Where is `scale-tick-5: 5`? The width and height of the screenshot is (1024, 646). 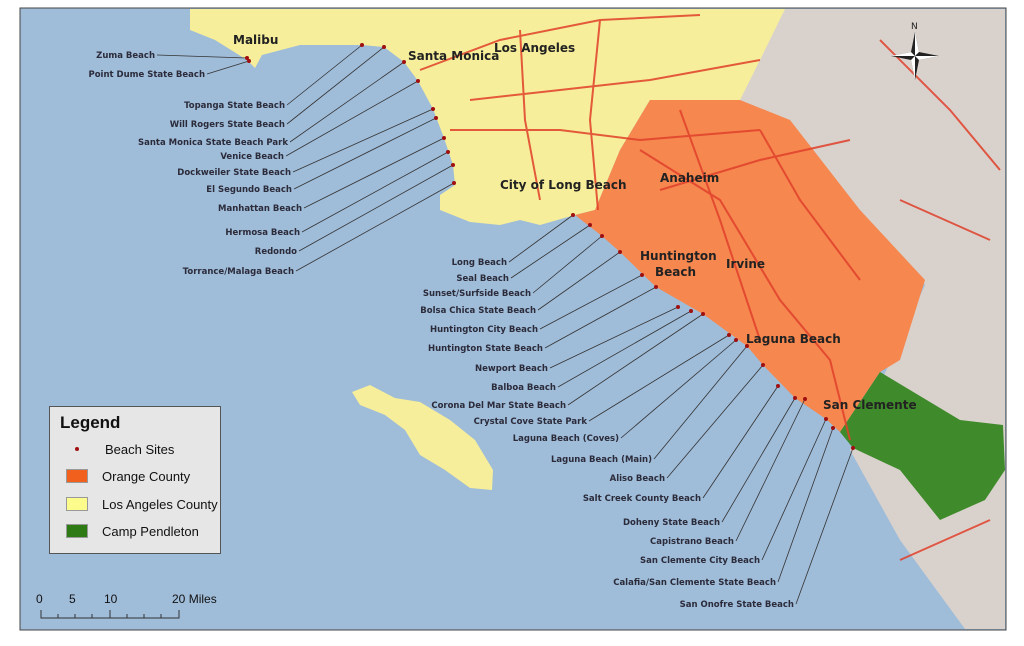 scale-tick-5: 5 is located at coordinates (72, 599).